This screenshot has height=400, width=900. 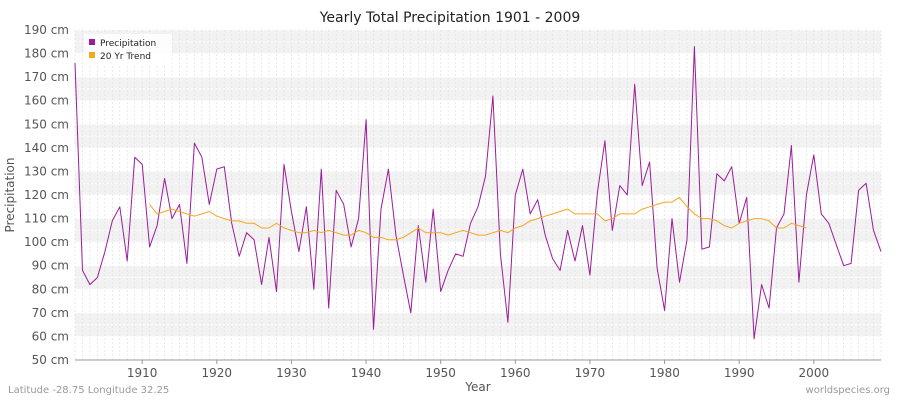 What do you see at coordinates (450, 18) in the screenshot?
I see `chart-title: Yearly Total Precipitation 1901 - 2009` at bounding box center [450, 18].